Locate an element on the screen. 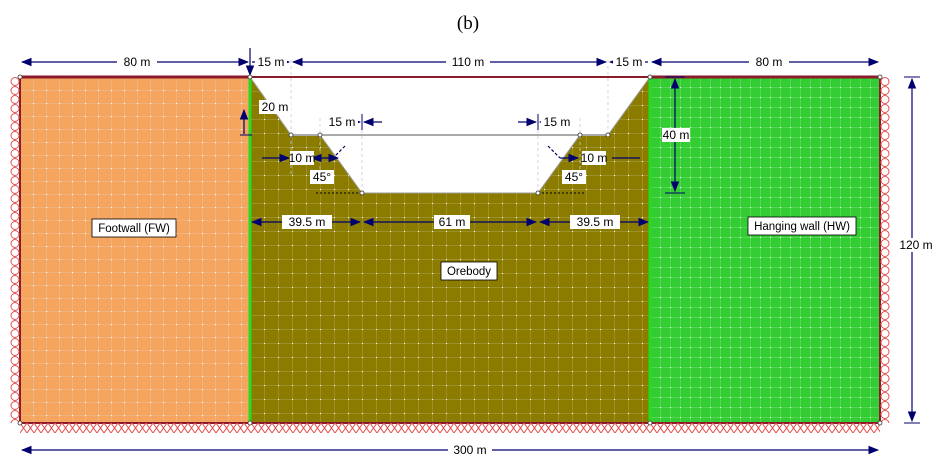  dim-right-depth: 40 m is located at coordinates (676, 135).